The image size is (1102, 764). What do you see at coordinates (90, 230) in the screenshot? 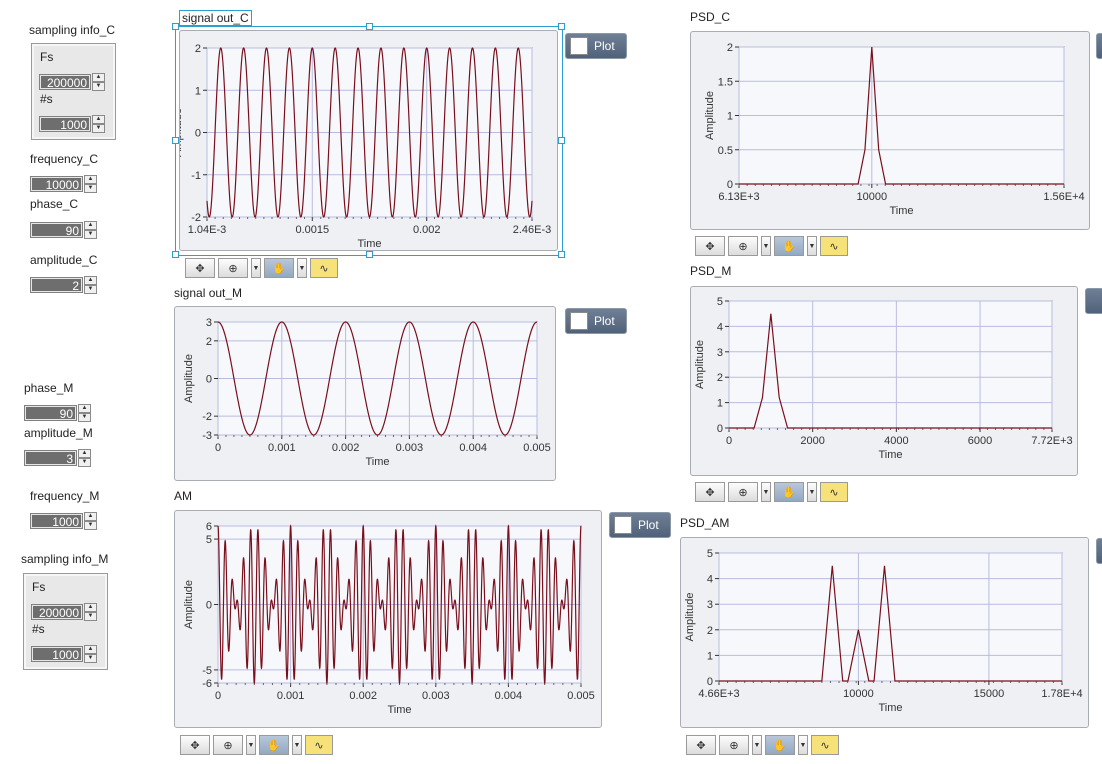
I see `phase-c-spinner: ▲ ▼` at bounding box center [90, 230].